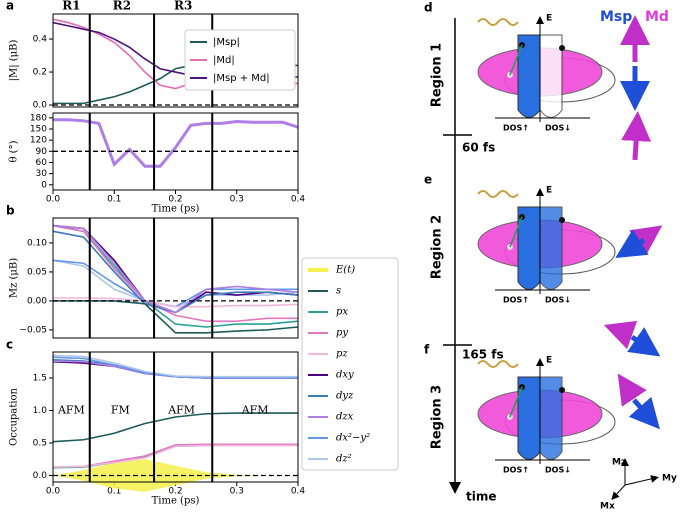  Describe the element at coordinates (120, 410) in the screenshot. I see `annotation: FM` at that location.